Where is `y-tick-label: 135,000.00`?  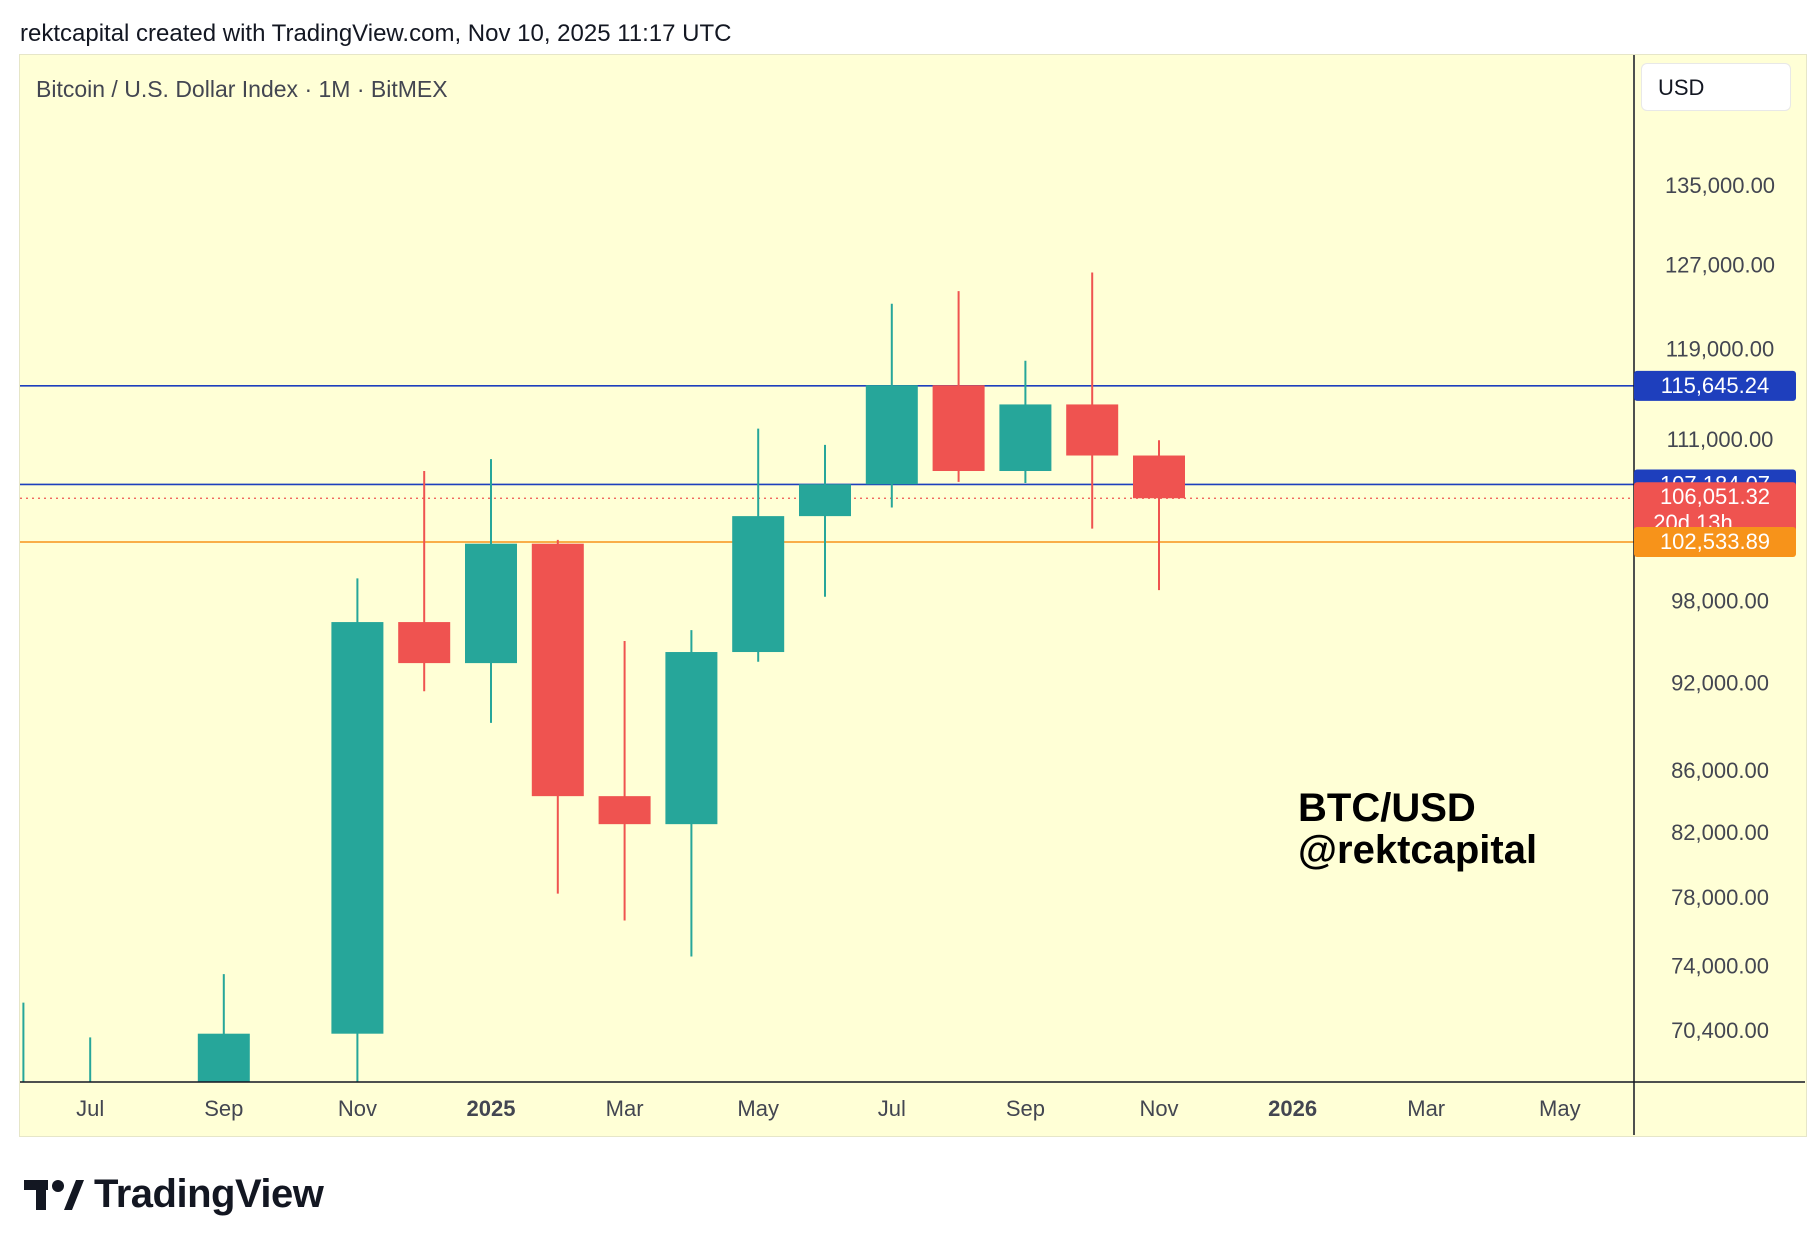 y-tick-label: 135,000.00 is located at coordinates (1720, 185).